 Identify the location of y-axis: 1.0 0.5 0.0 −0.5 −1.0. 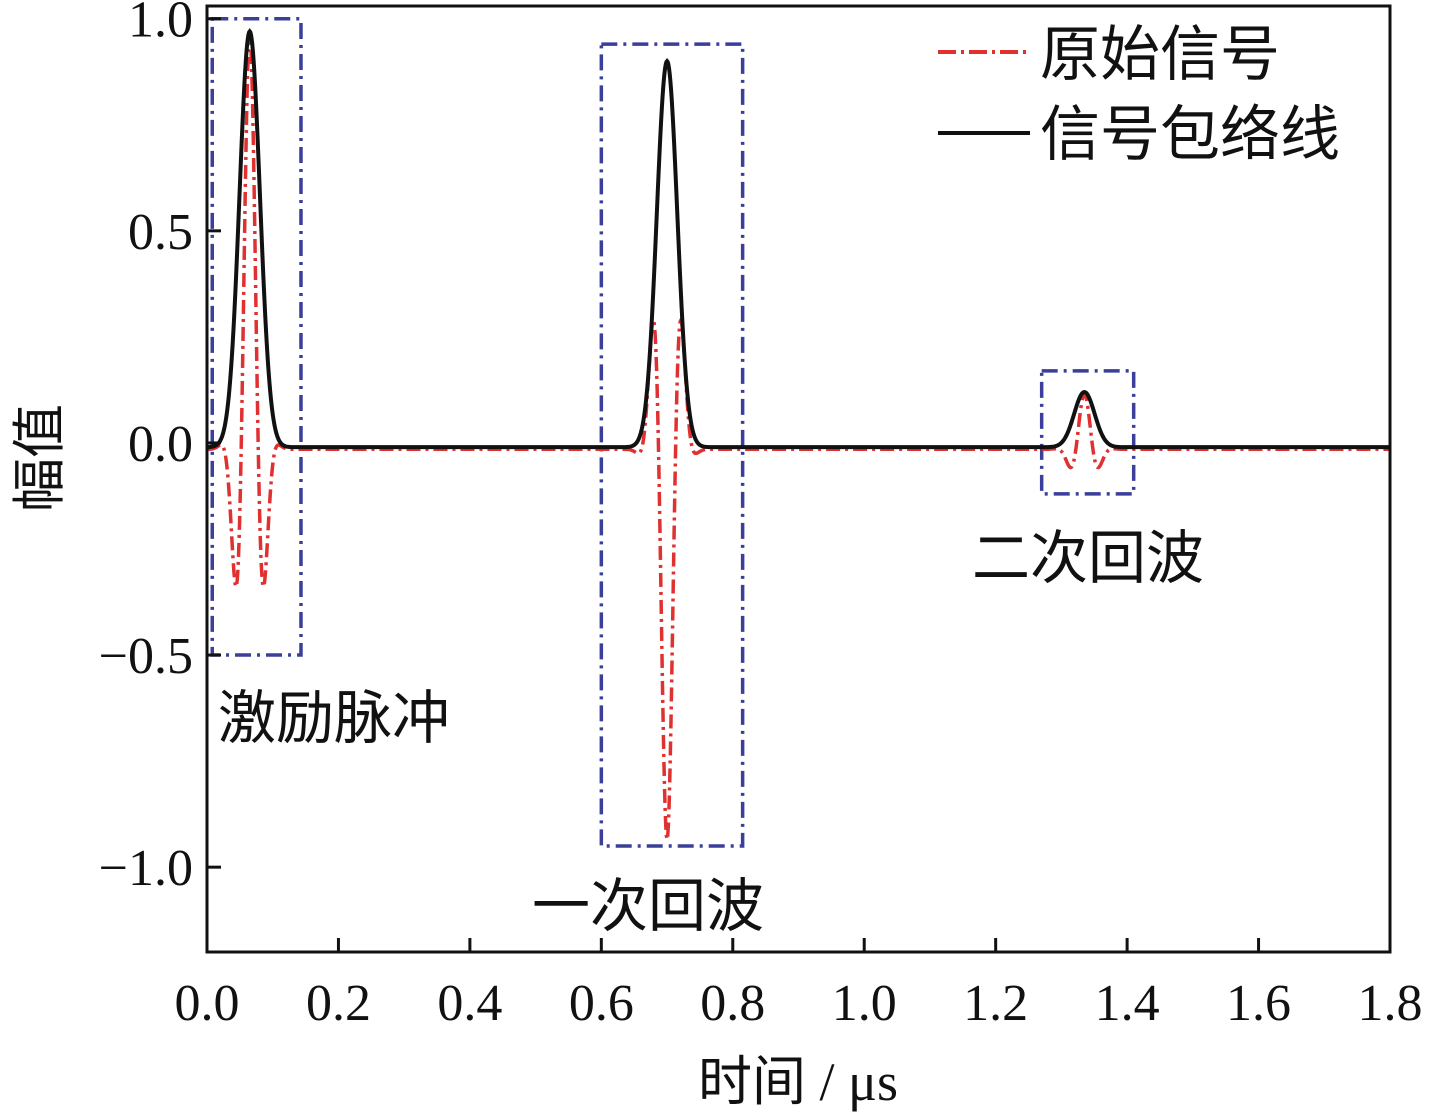
(160, 448).